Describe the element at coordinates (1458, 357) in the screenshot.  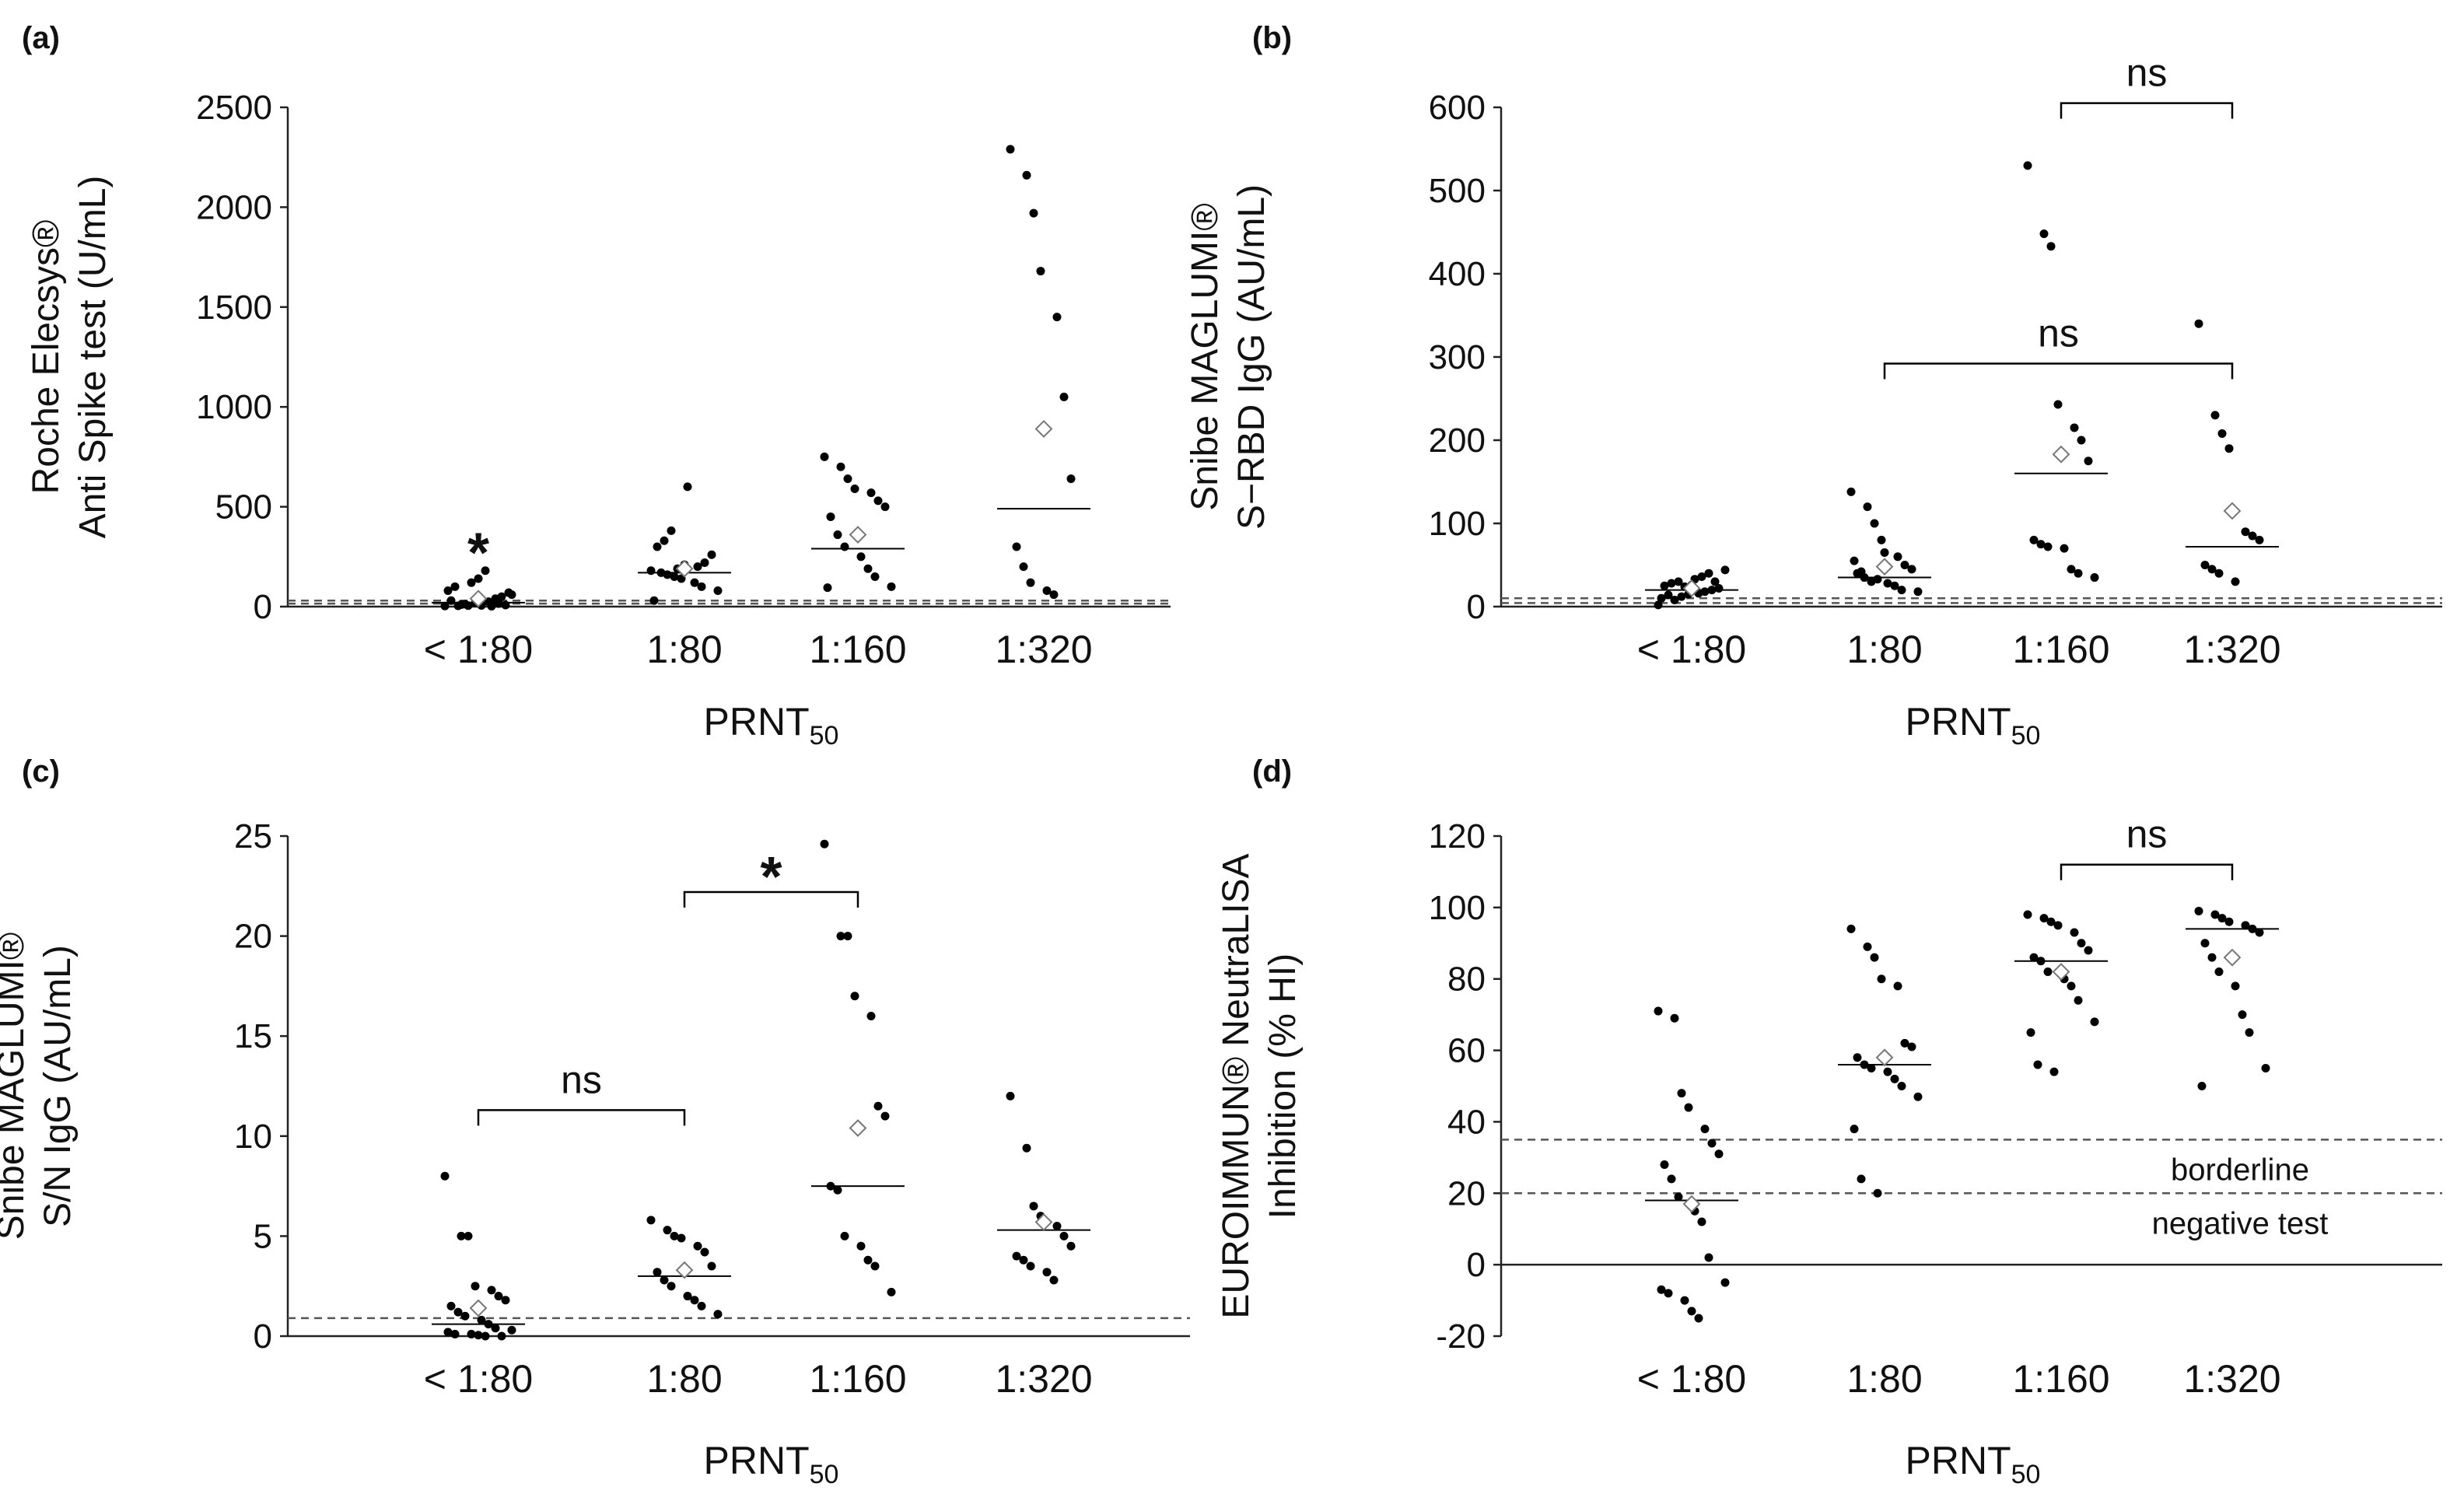
I see `y-tick-label: 300` at that location.